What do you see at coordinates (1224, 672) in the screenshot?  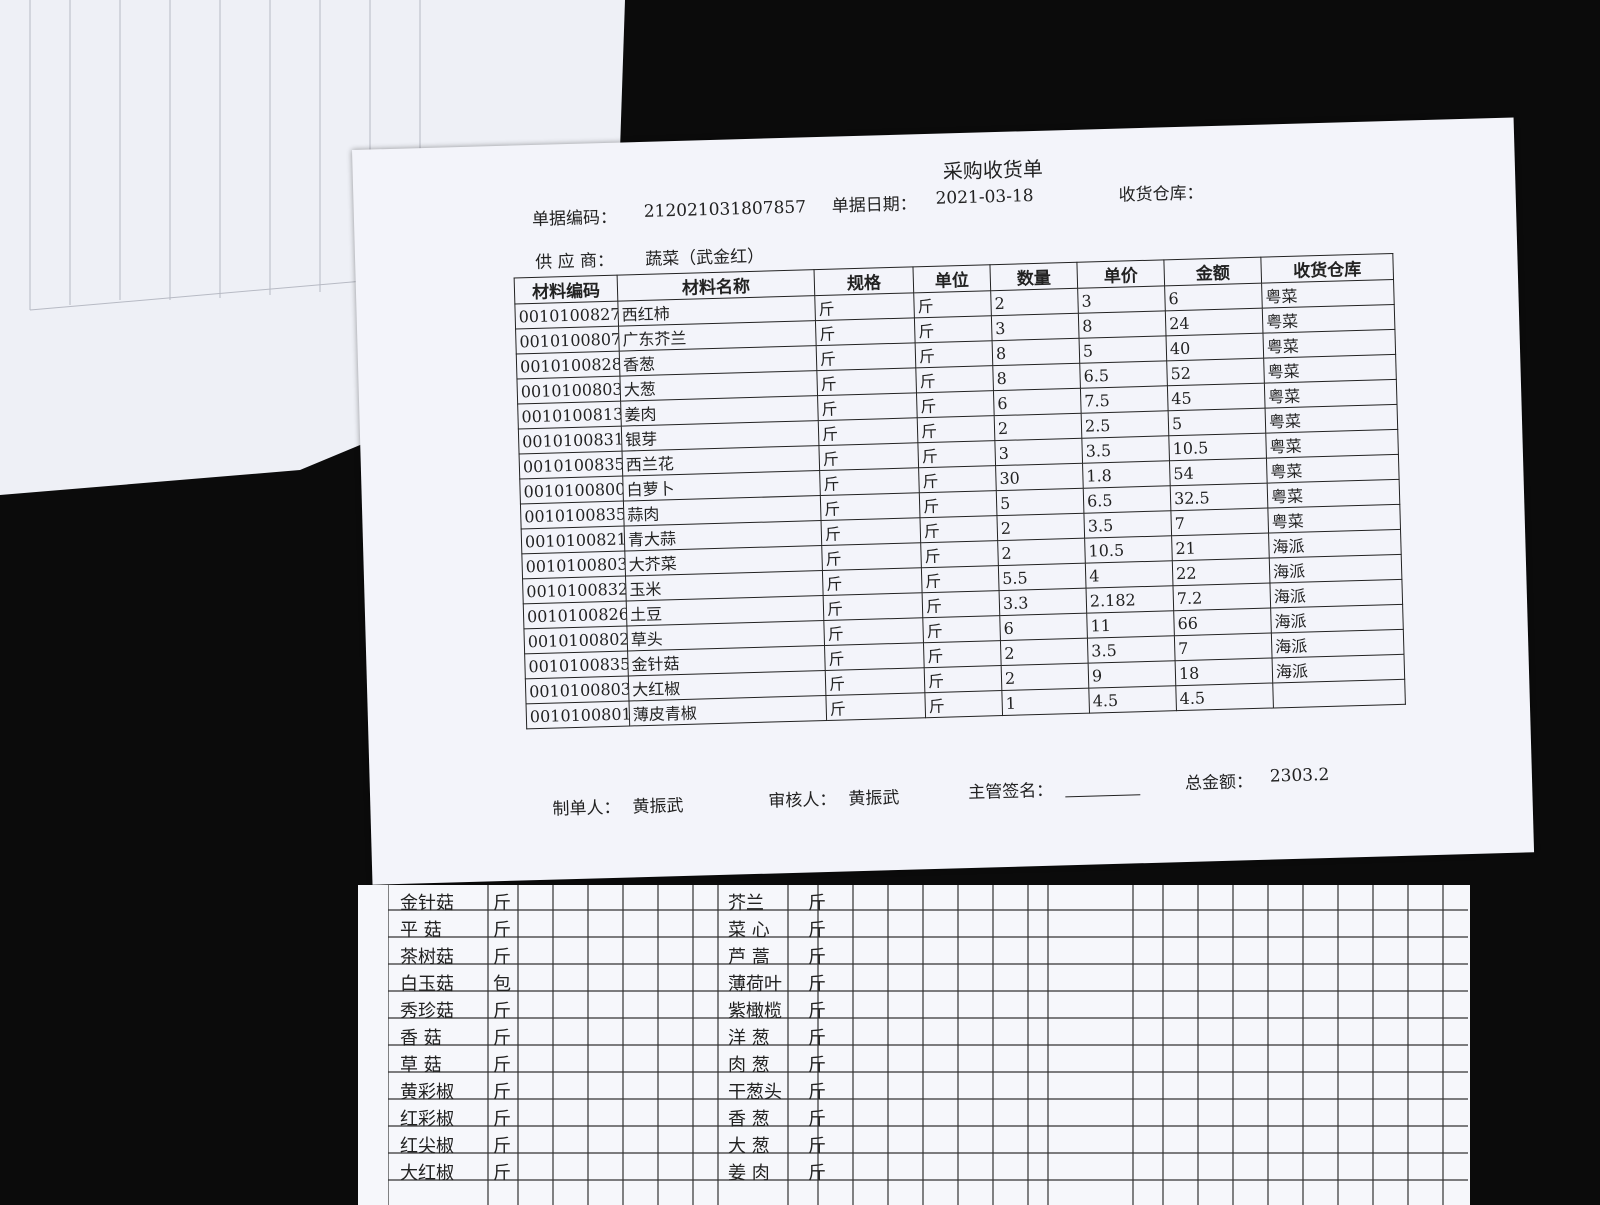 I see `table-cell: 18` at bounding box center [1224, 672].